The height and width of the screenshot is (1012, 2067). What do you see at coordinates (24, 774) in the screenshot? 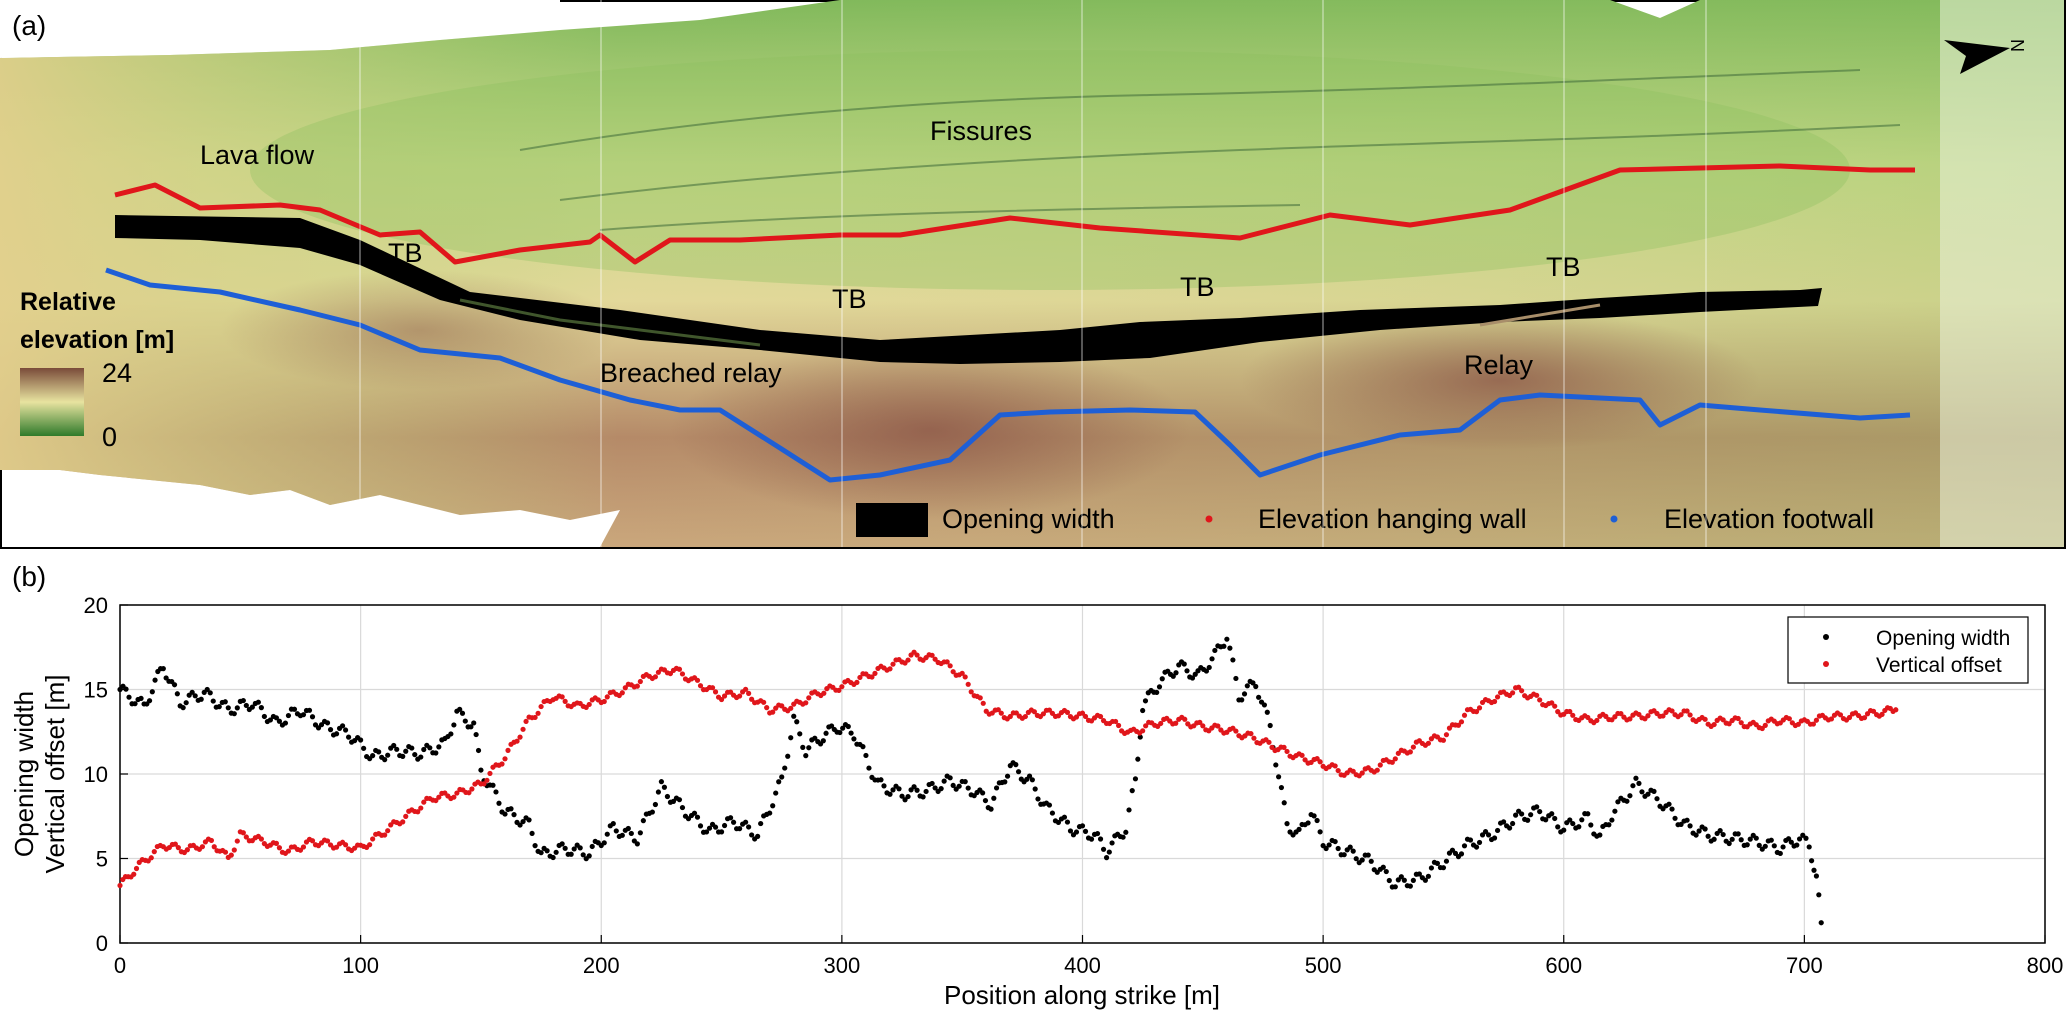
I see `y-axis-label-line1: Opening width` at bounding box center [24, 774].